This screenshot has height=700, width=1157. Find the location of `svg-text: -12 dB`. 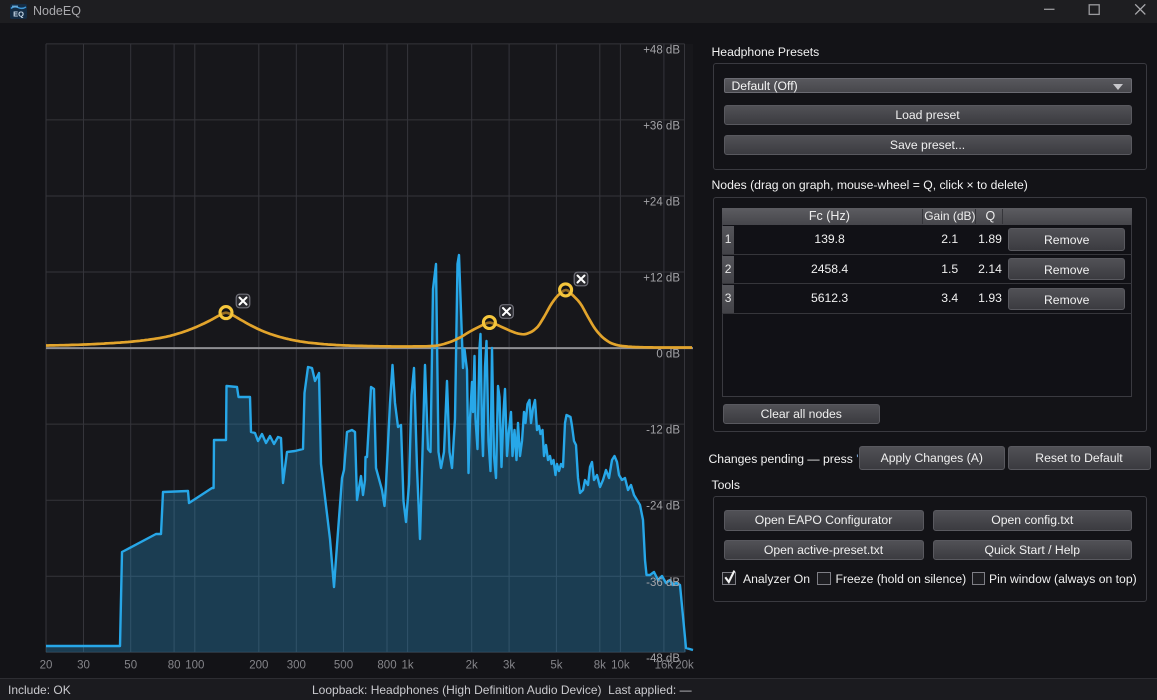

svg-text: -12 dB is located at coordinates (663, 431).